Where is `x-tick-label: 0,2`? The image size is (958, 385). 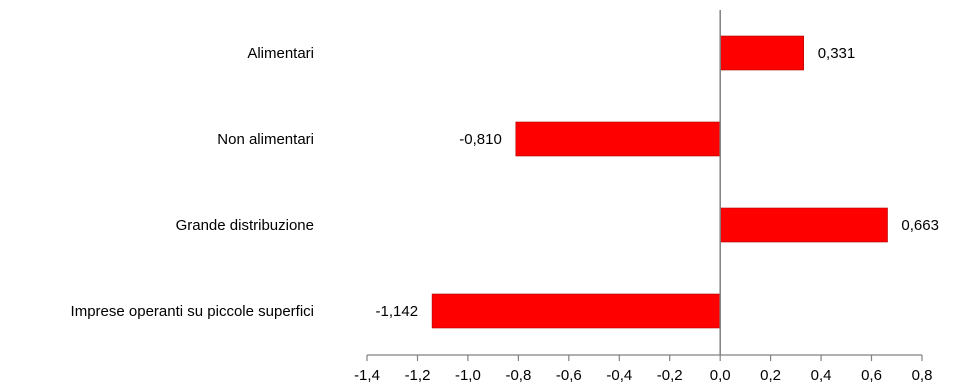
x-tick-label: 0,2 is located at coordinates (770, 375).